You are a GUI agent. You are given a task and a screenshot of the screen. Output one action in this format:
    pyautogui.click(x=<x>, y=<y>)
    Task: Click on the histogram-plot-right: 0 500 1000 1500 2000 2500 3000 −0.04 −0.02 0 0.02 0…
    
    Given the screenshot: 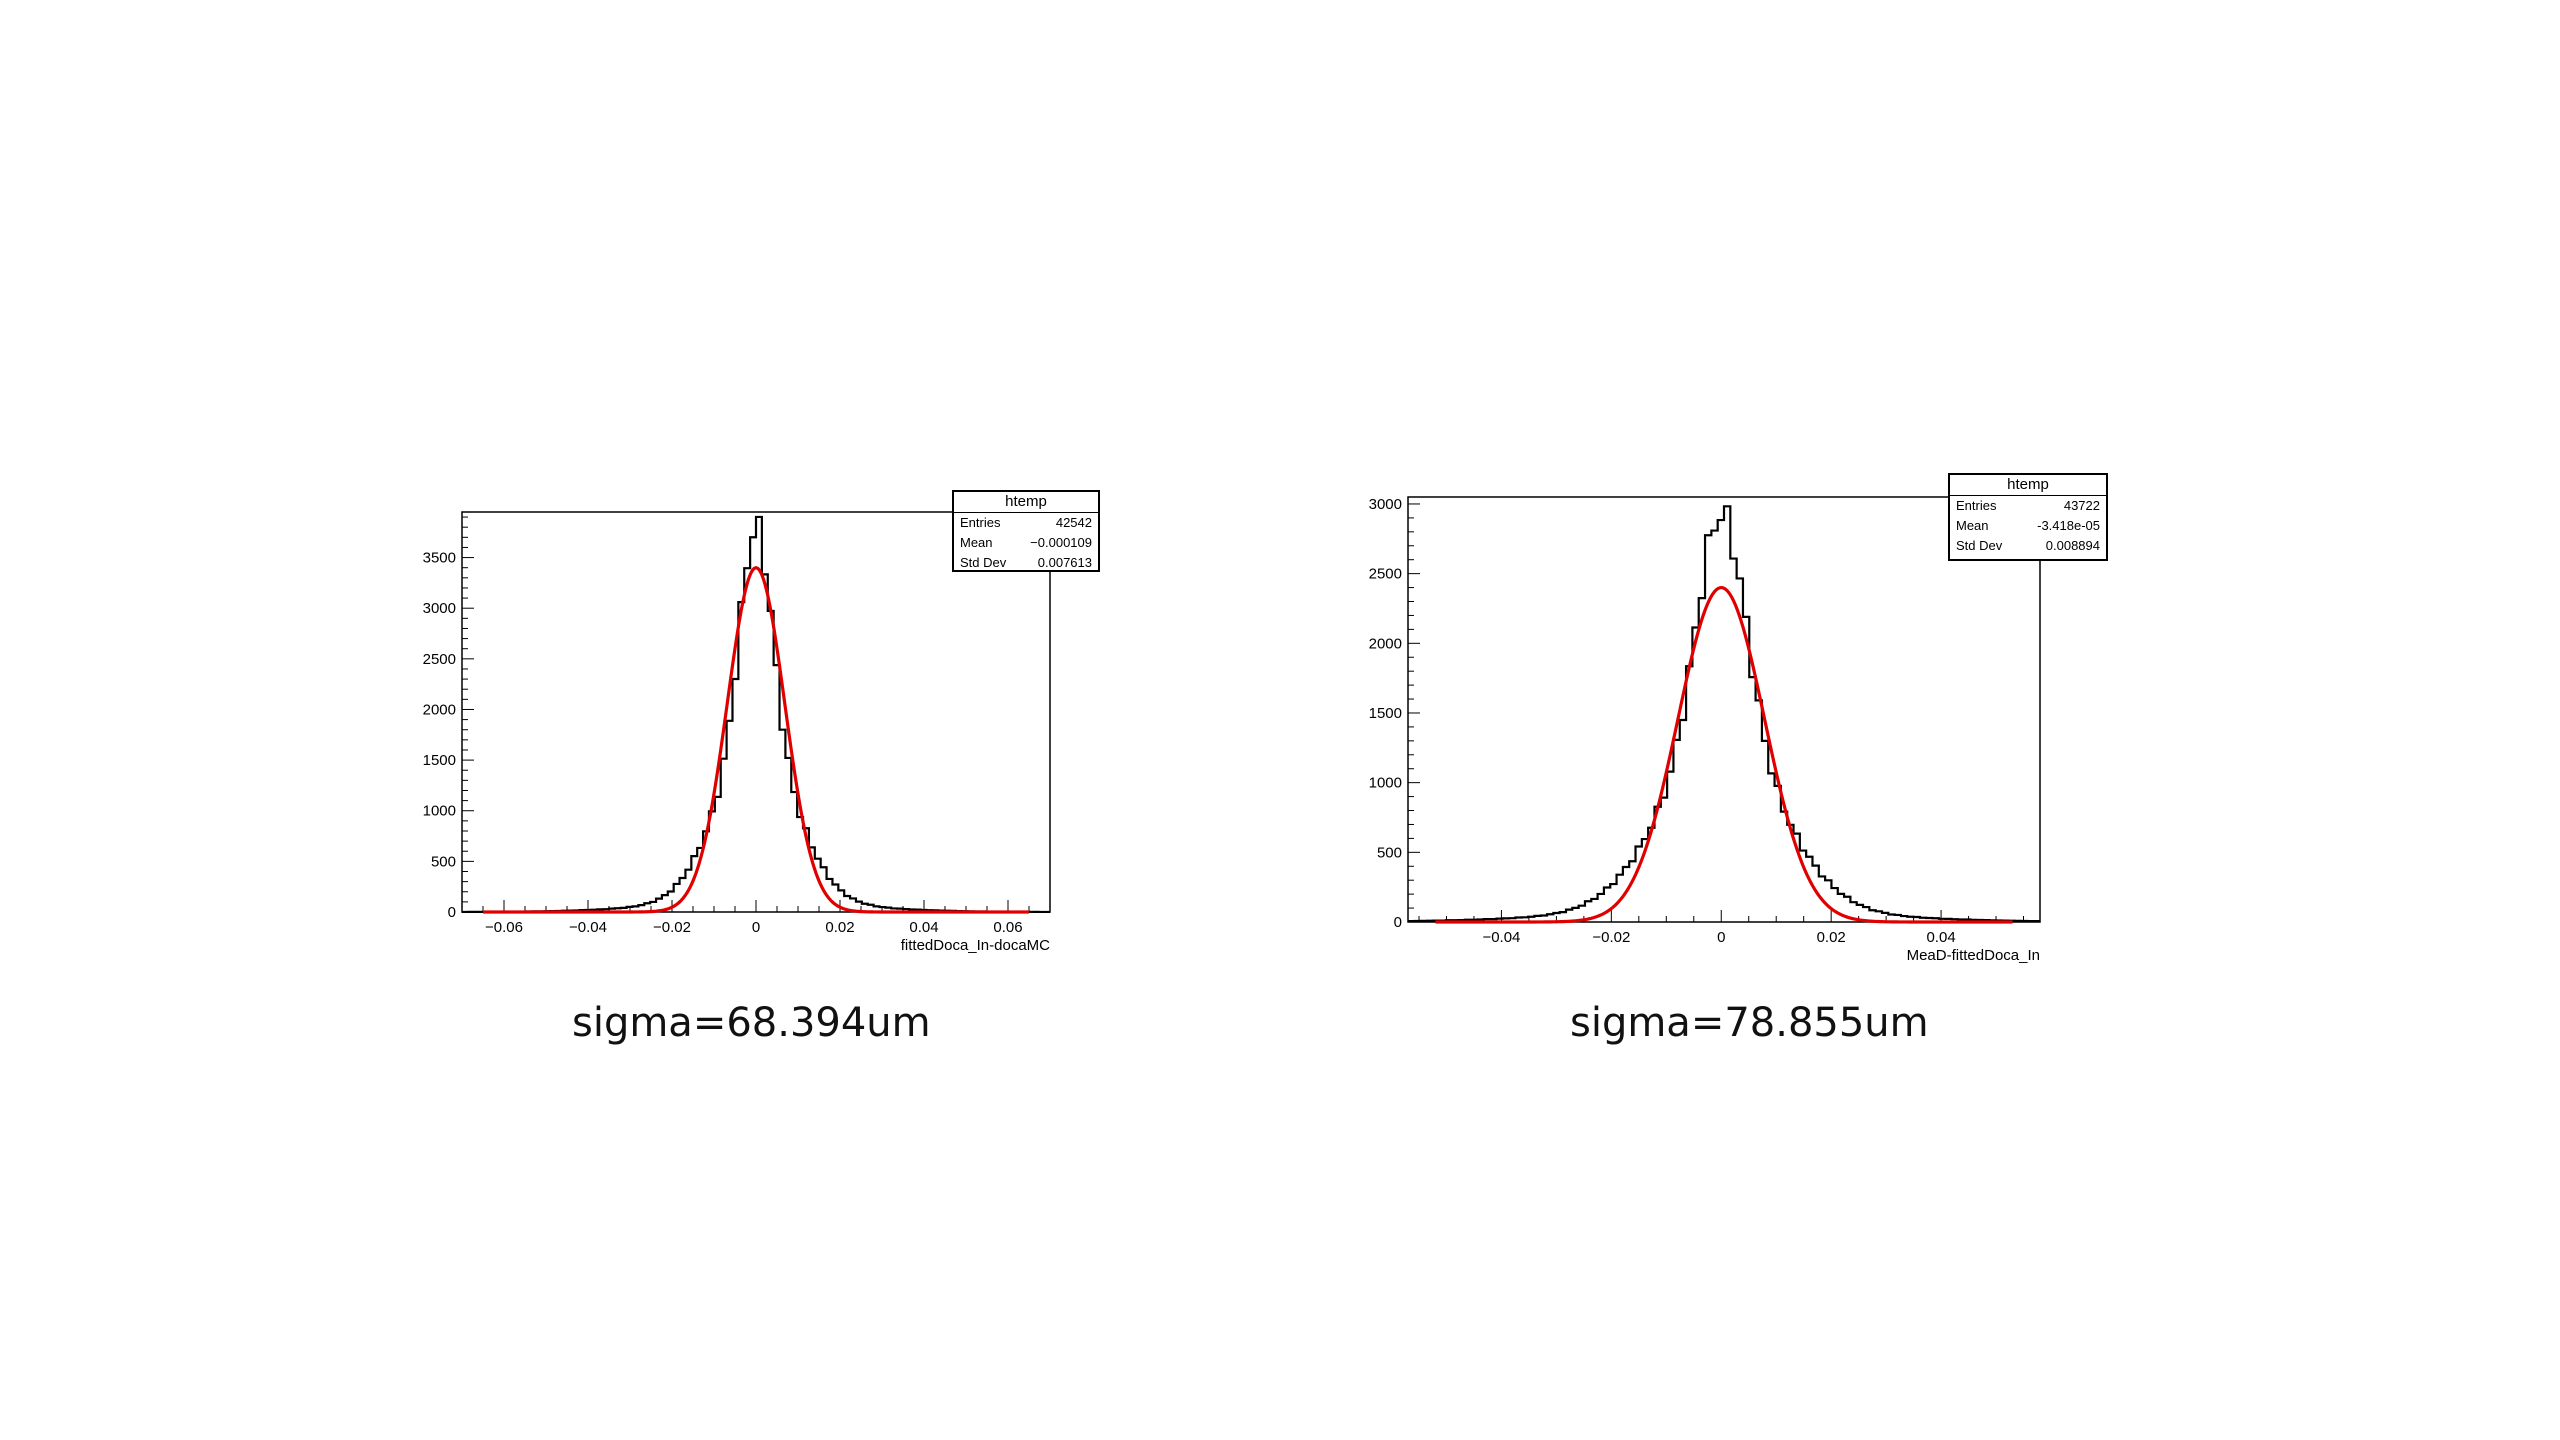 What is the action you would take?
    pyautogui.click(x=1705, y=730)
    